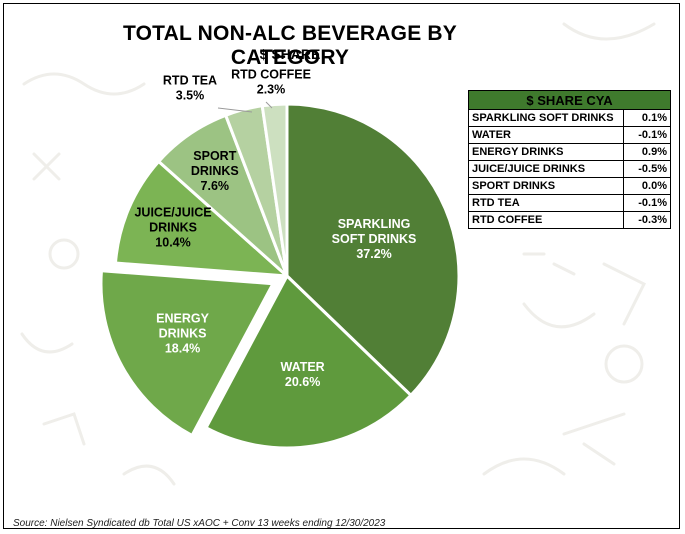 This screenshot has width=685, height=534. I want to click on data-label-rtd-coffee: RTD COFFEE 2.3%, so click(271, 82).